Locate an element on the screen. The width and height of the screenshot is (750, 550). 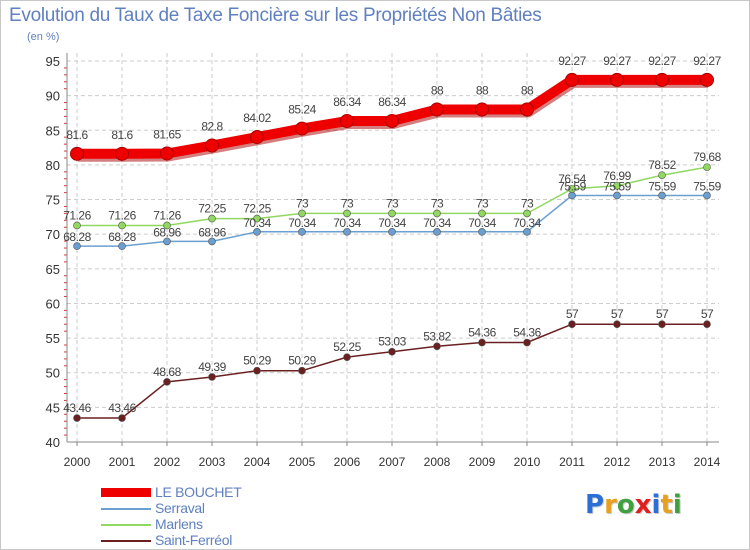
legend-label: Serraval is located at coordinates (180, 508).